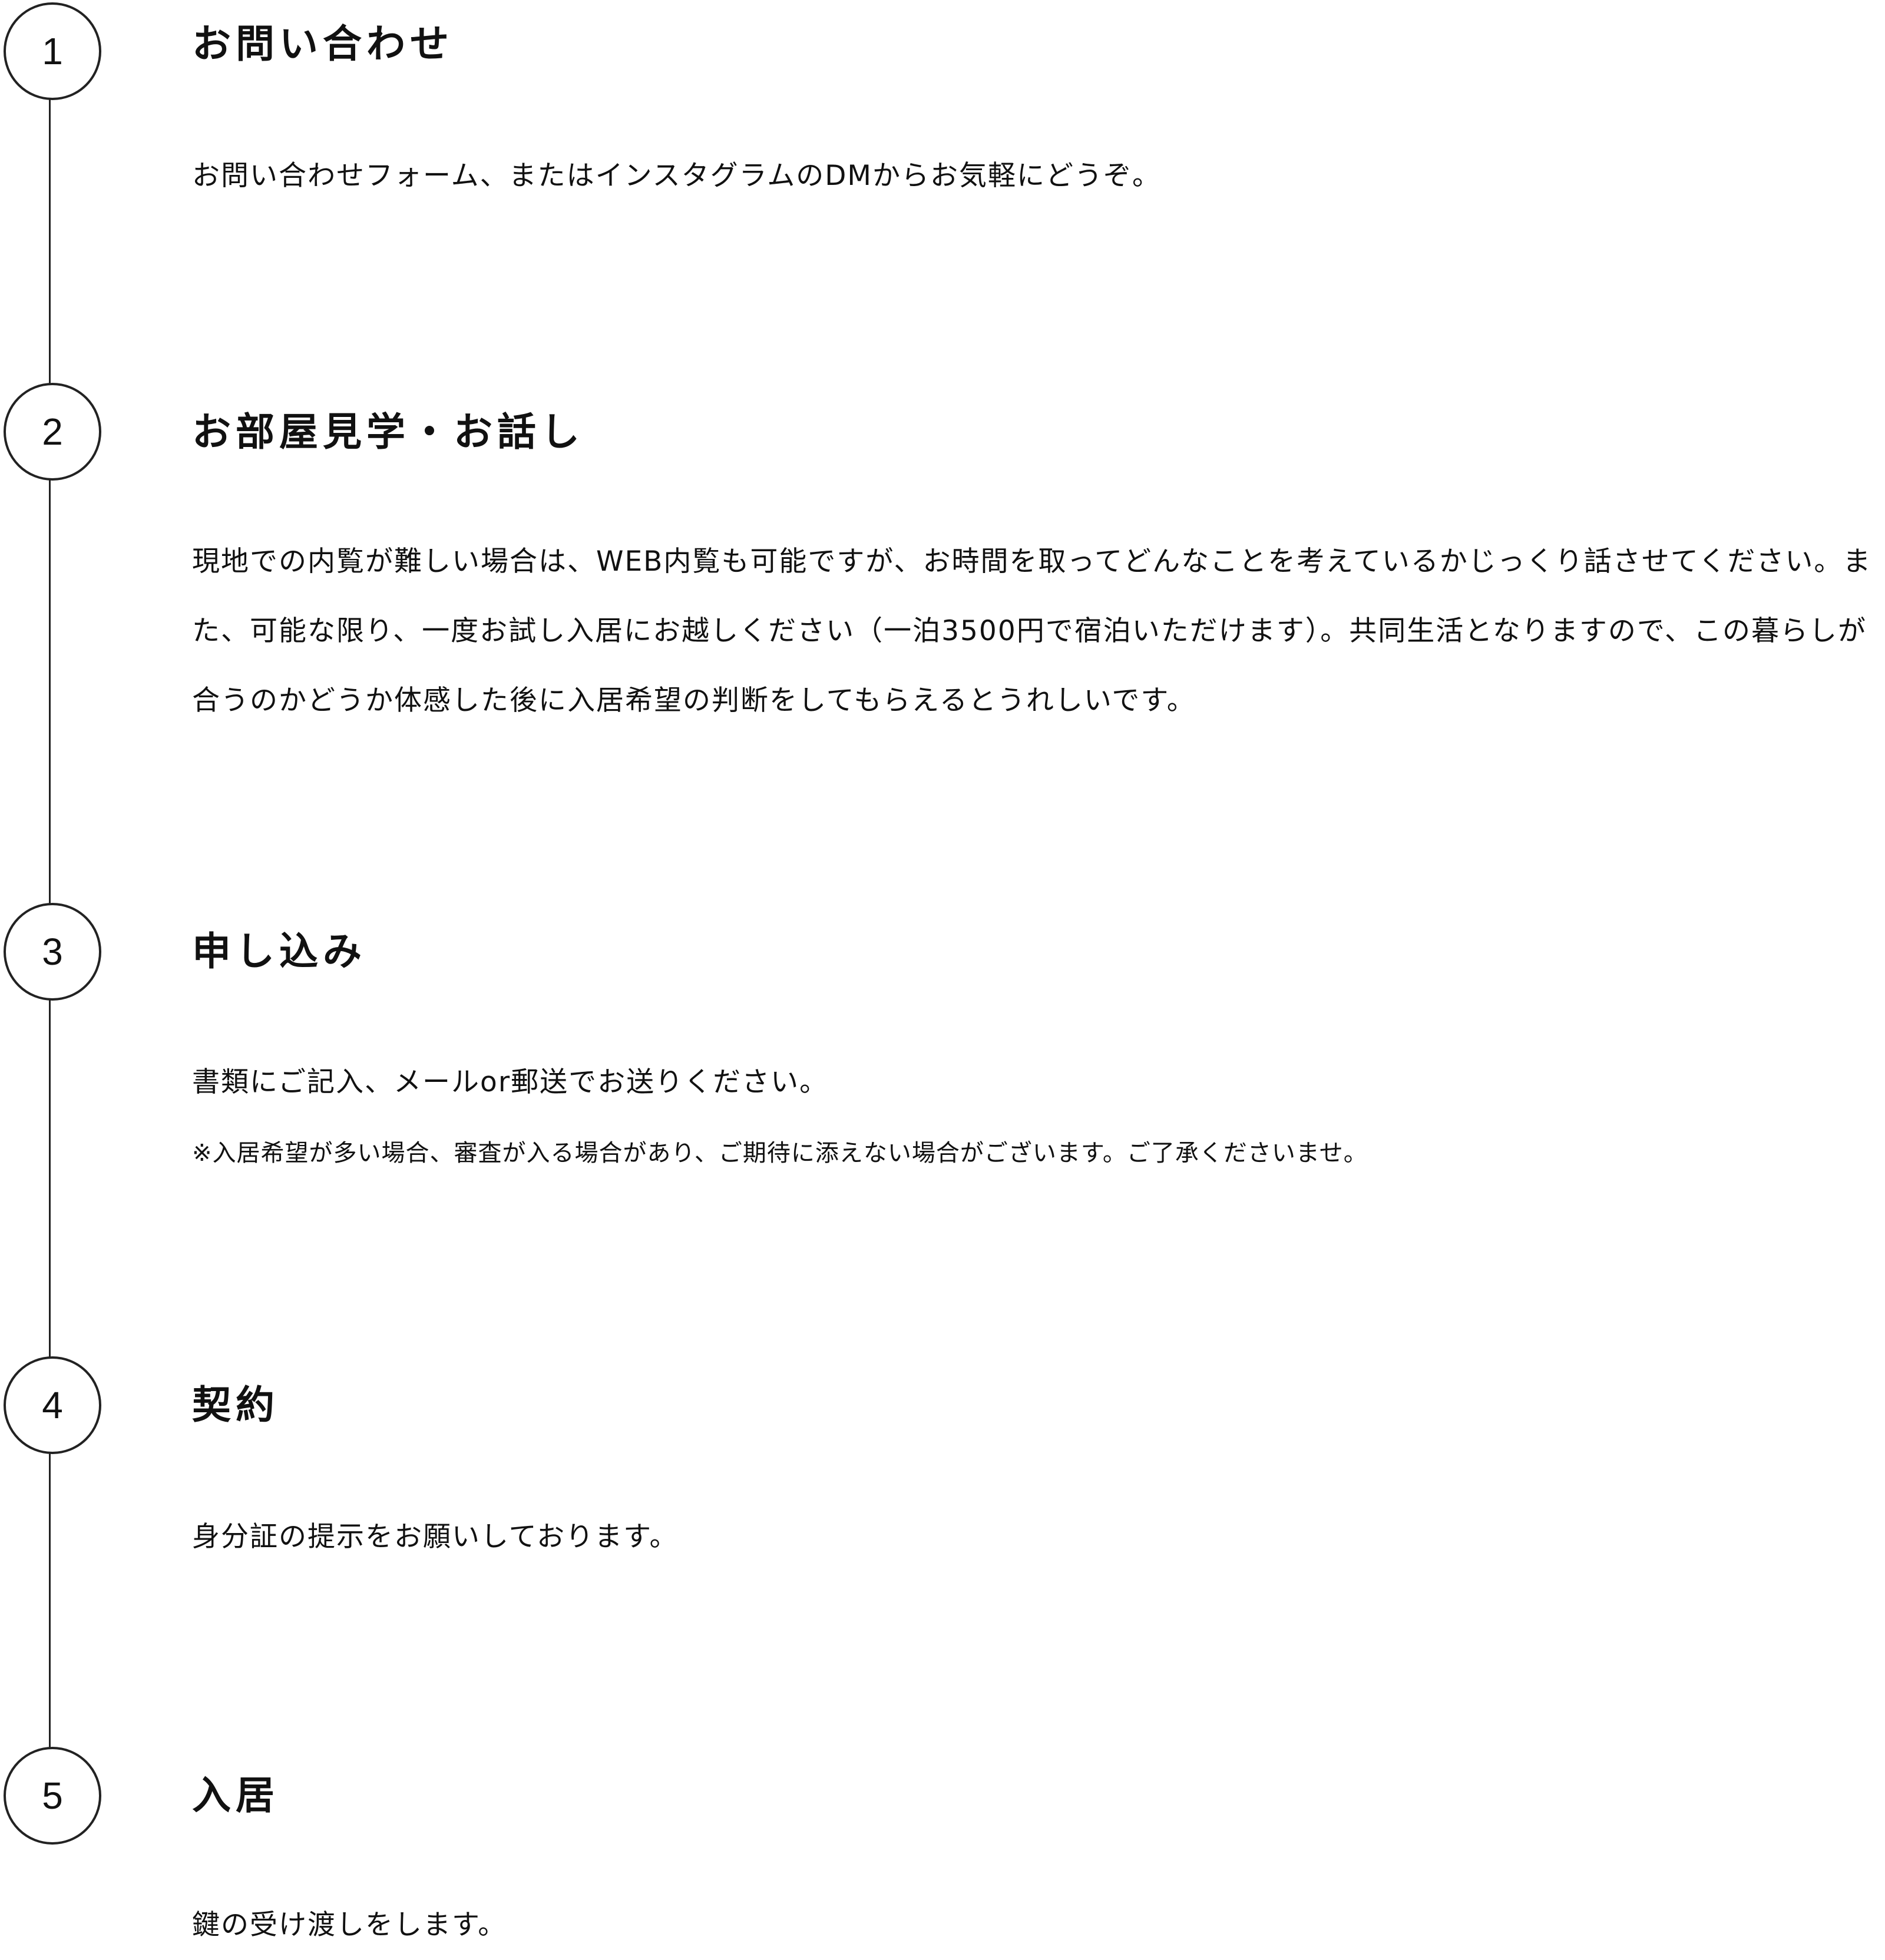 This screenshot has width=1885, height=1960. Describe the element at coordinates (236, 1795) in the screenshot. I see `step-title: 入居` at that location.